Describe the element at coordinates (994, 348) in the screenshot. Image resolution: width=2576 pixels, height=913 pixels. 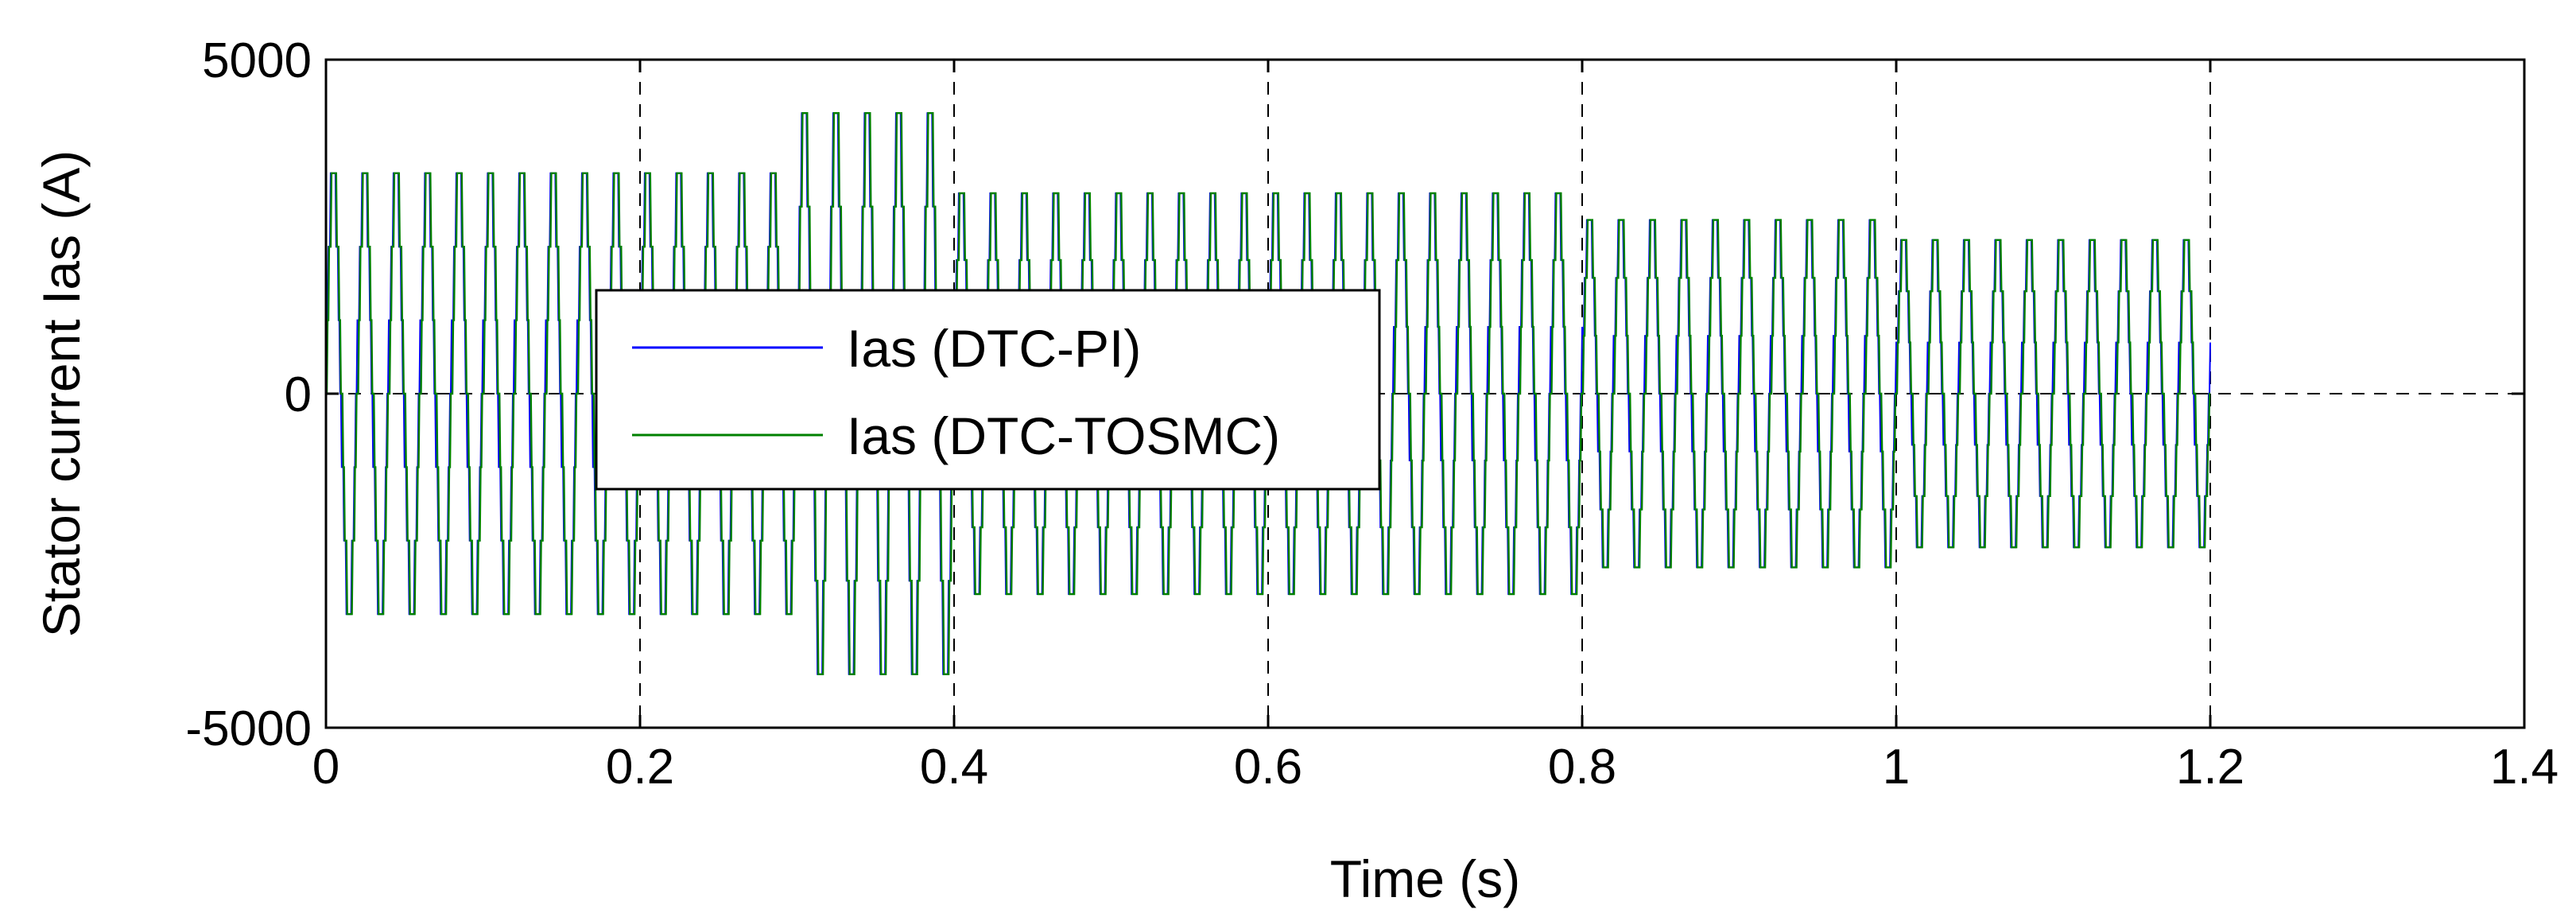
I see `legend-label-dtc-pi: Ias (DTC-PI)` at that location.